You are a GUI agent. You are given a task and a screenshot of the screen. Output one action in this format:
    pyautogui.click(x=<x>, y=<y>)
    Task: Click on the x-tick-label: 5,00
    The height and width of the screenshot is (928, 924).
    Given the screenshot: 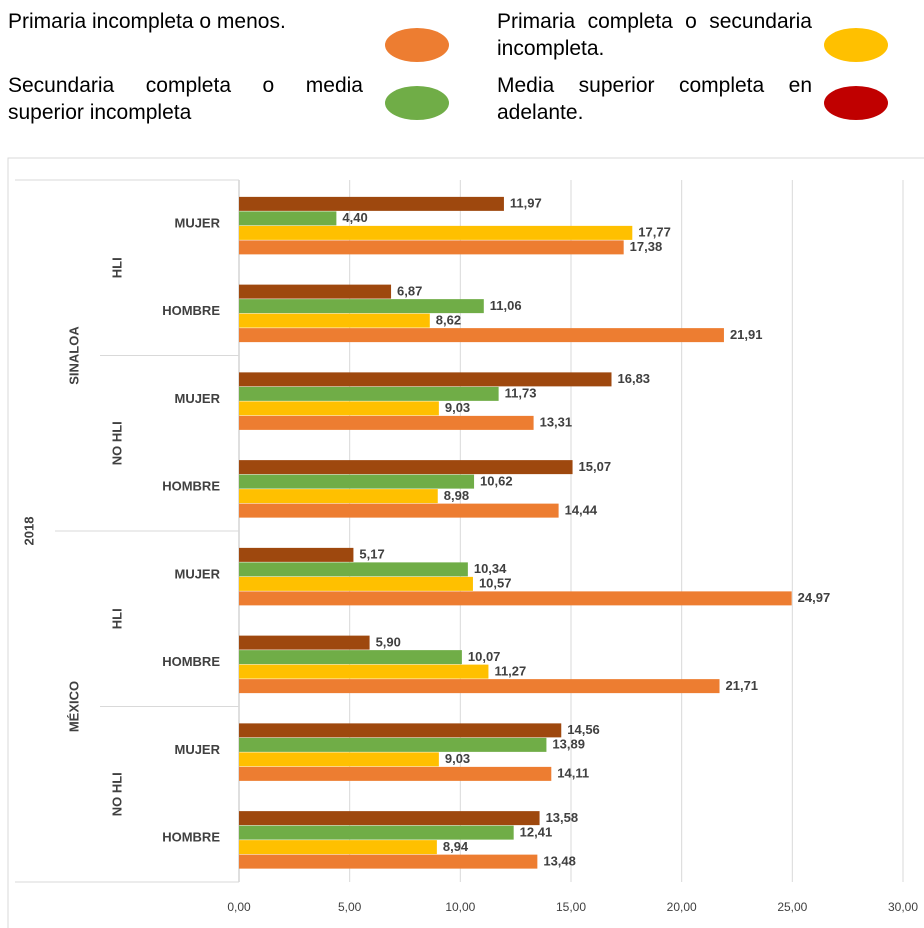 What is the action you would take?
    pyautogui.click(x=350, y=907)
    